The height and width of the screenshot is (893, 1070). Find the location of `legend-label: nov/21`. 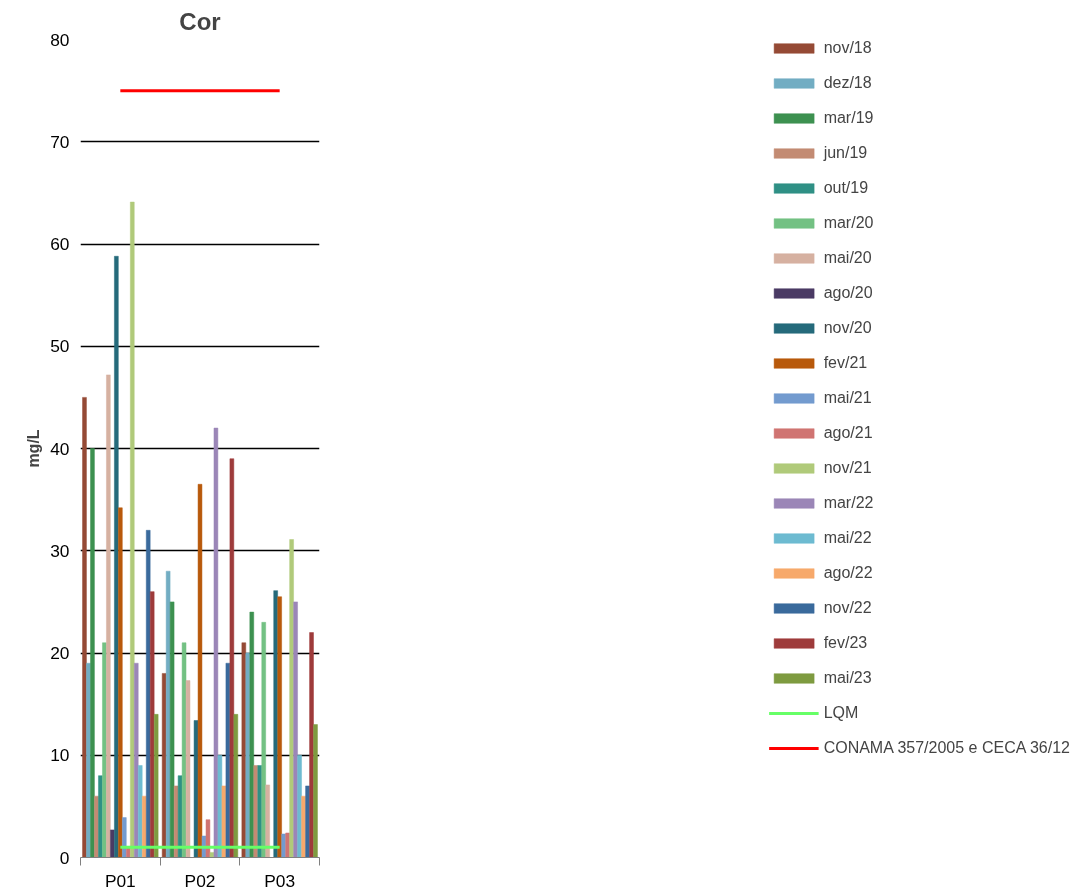

legend-label: nov/21 is located at coordinates (847, 468).